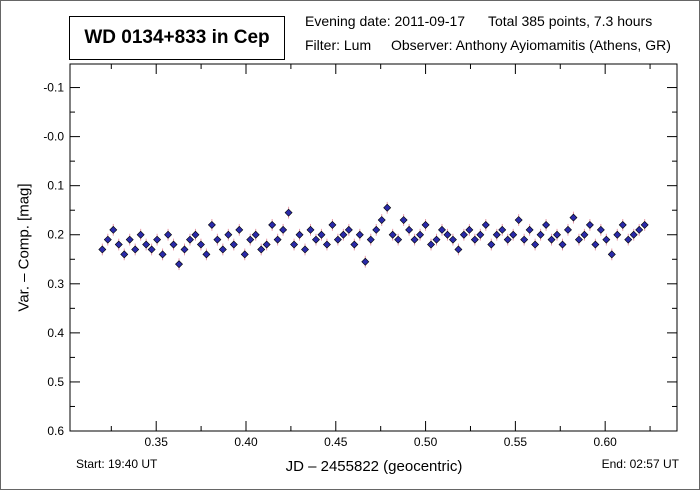  I want to click on x-tick-label: 0.45, so click(336, 442).